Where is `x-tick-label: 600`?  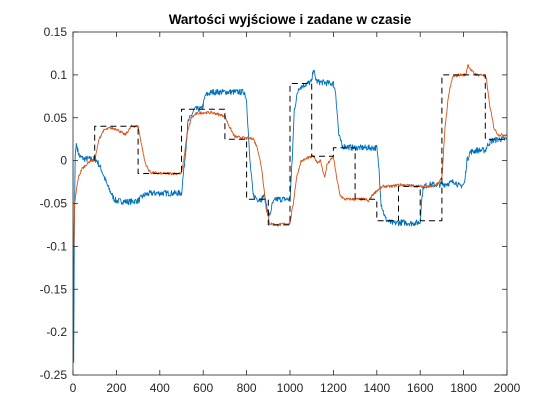 x-tick-label: 600 is located at coordinates (203, 388).